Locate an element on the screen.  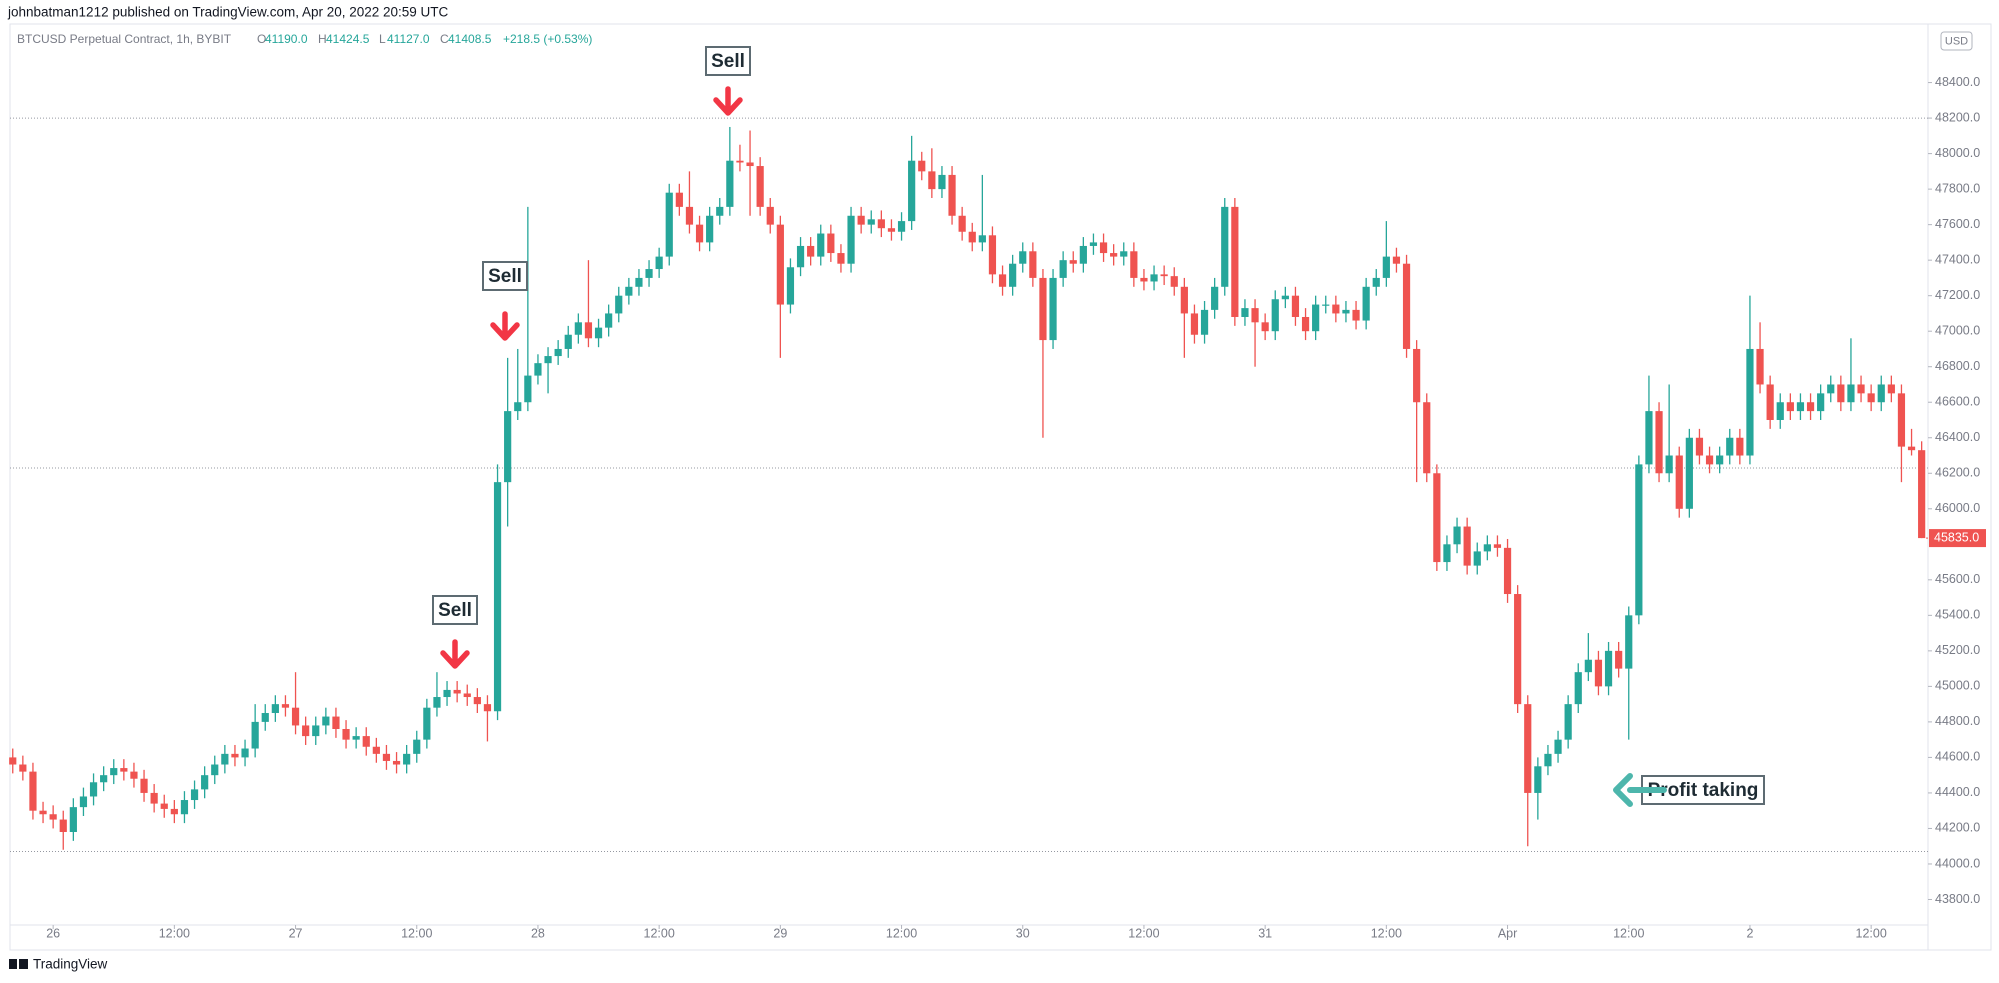
y-tick-label: 44200.0 is located at coordinates (1957, 828).